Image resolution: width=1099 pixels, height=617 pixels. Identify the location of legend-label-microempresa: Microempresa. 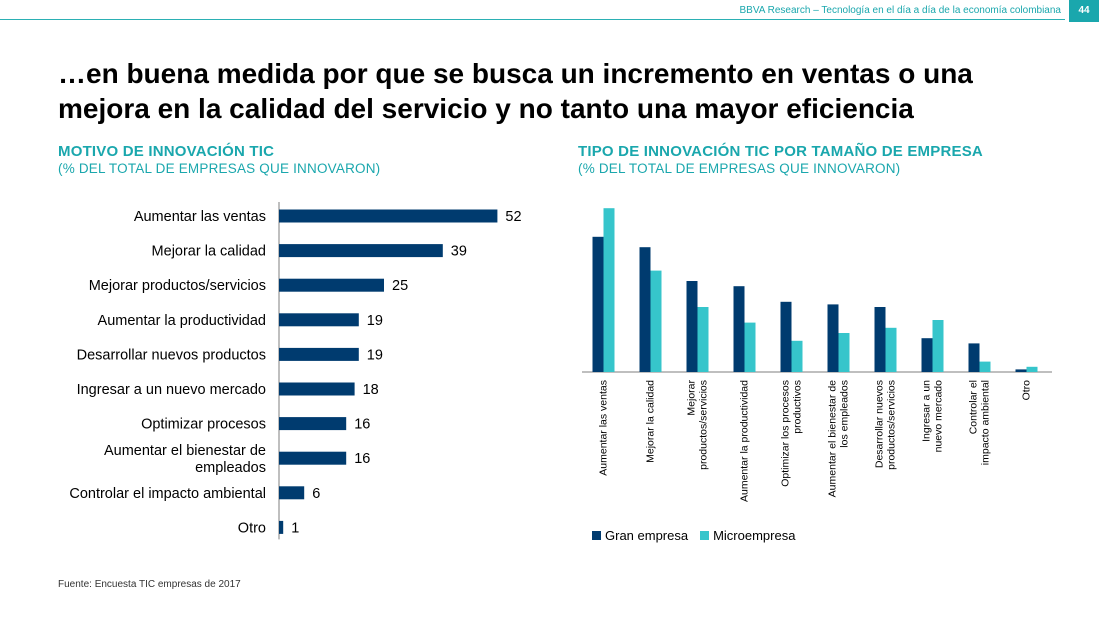
(754, 535).